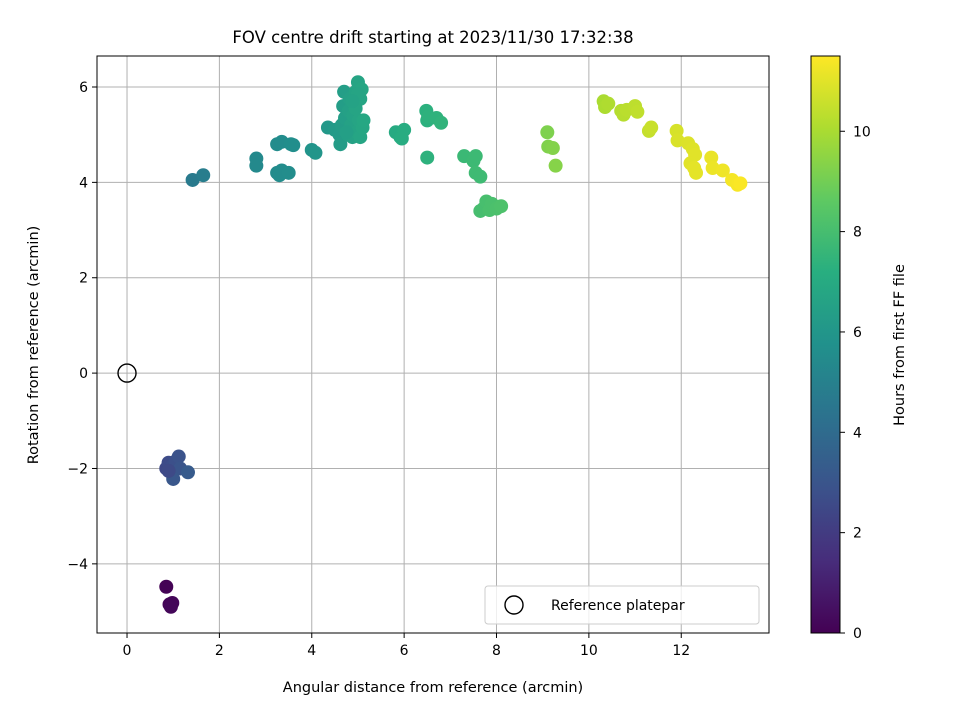 Image resolution: width=960 pixels, height=720 pixels. Describe the element at coordinates (77, 565) in the screenshot. I see `y-tick-label: −4` at that location.